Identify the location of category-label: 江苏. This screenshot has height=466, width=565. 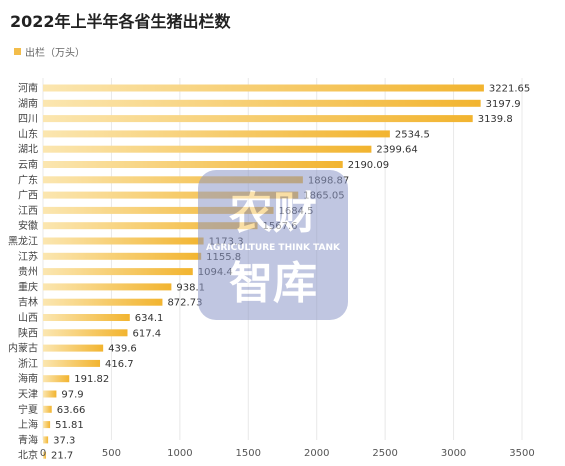
(28, 256).